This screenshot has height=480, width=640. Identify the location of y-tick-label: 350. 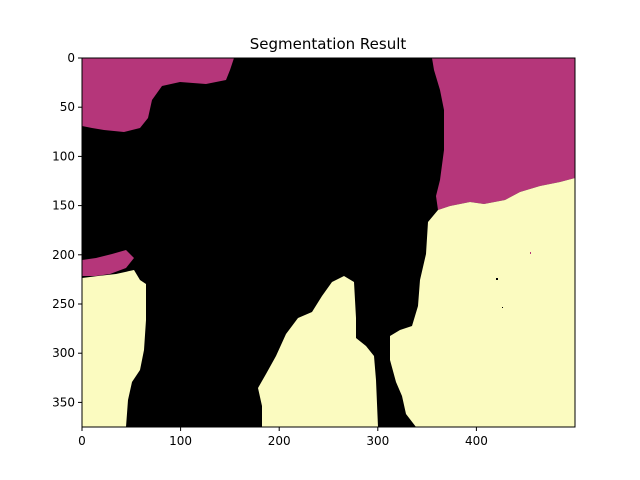
(63, 402).